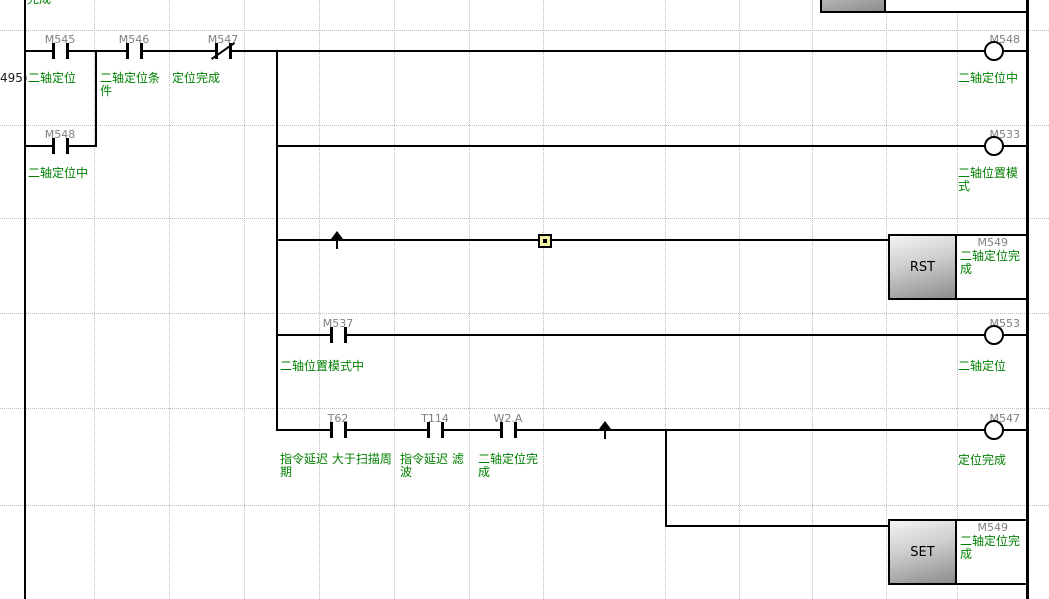 The image size is (1049, 599). I want to click on comment-label-rst-operand: 二轴定位完成, so click(990, 262).